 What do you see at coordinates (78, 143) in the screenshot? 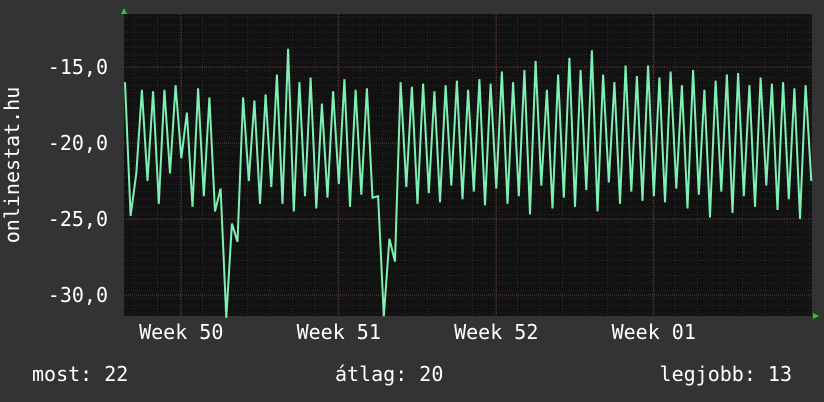
I see `y-tick-label: -20,0` at bounding box center [78, 143].